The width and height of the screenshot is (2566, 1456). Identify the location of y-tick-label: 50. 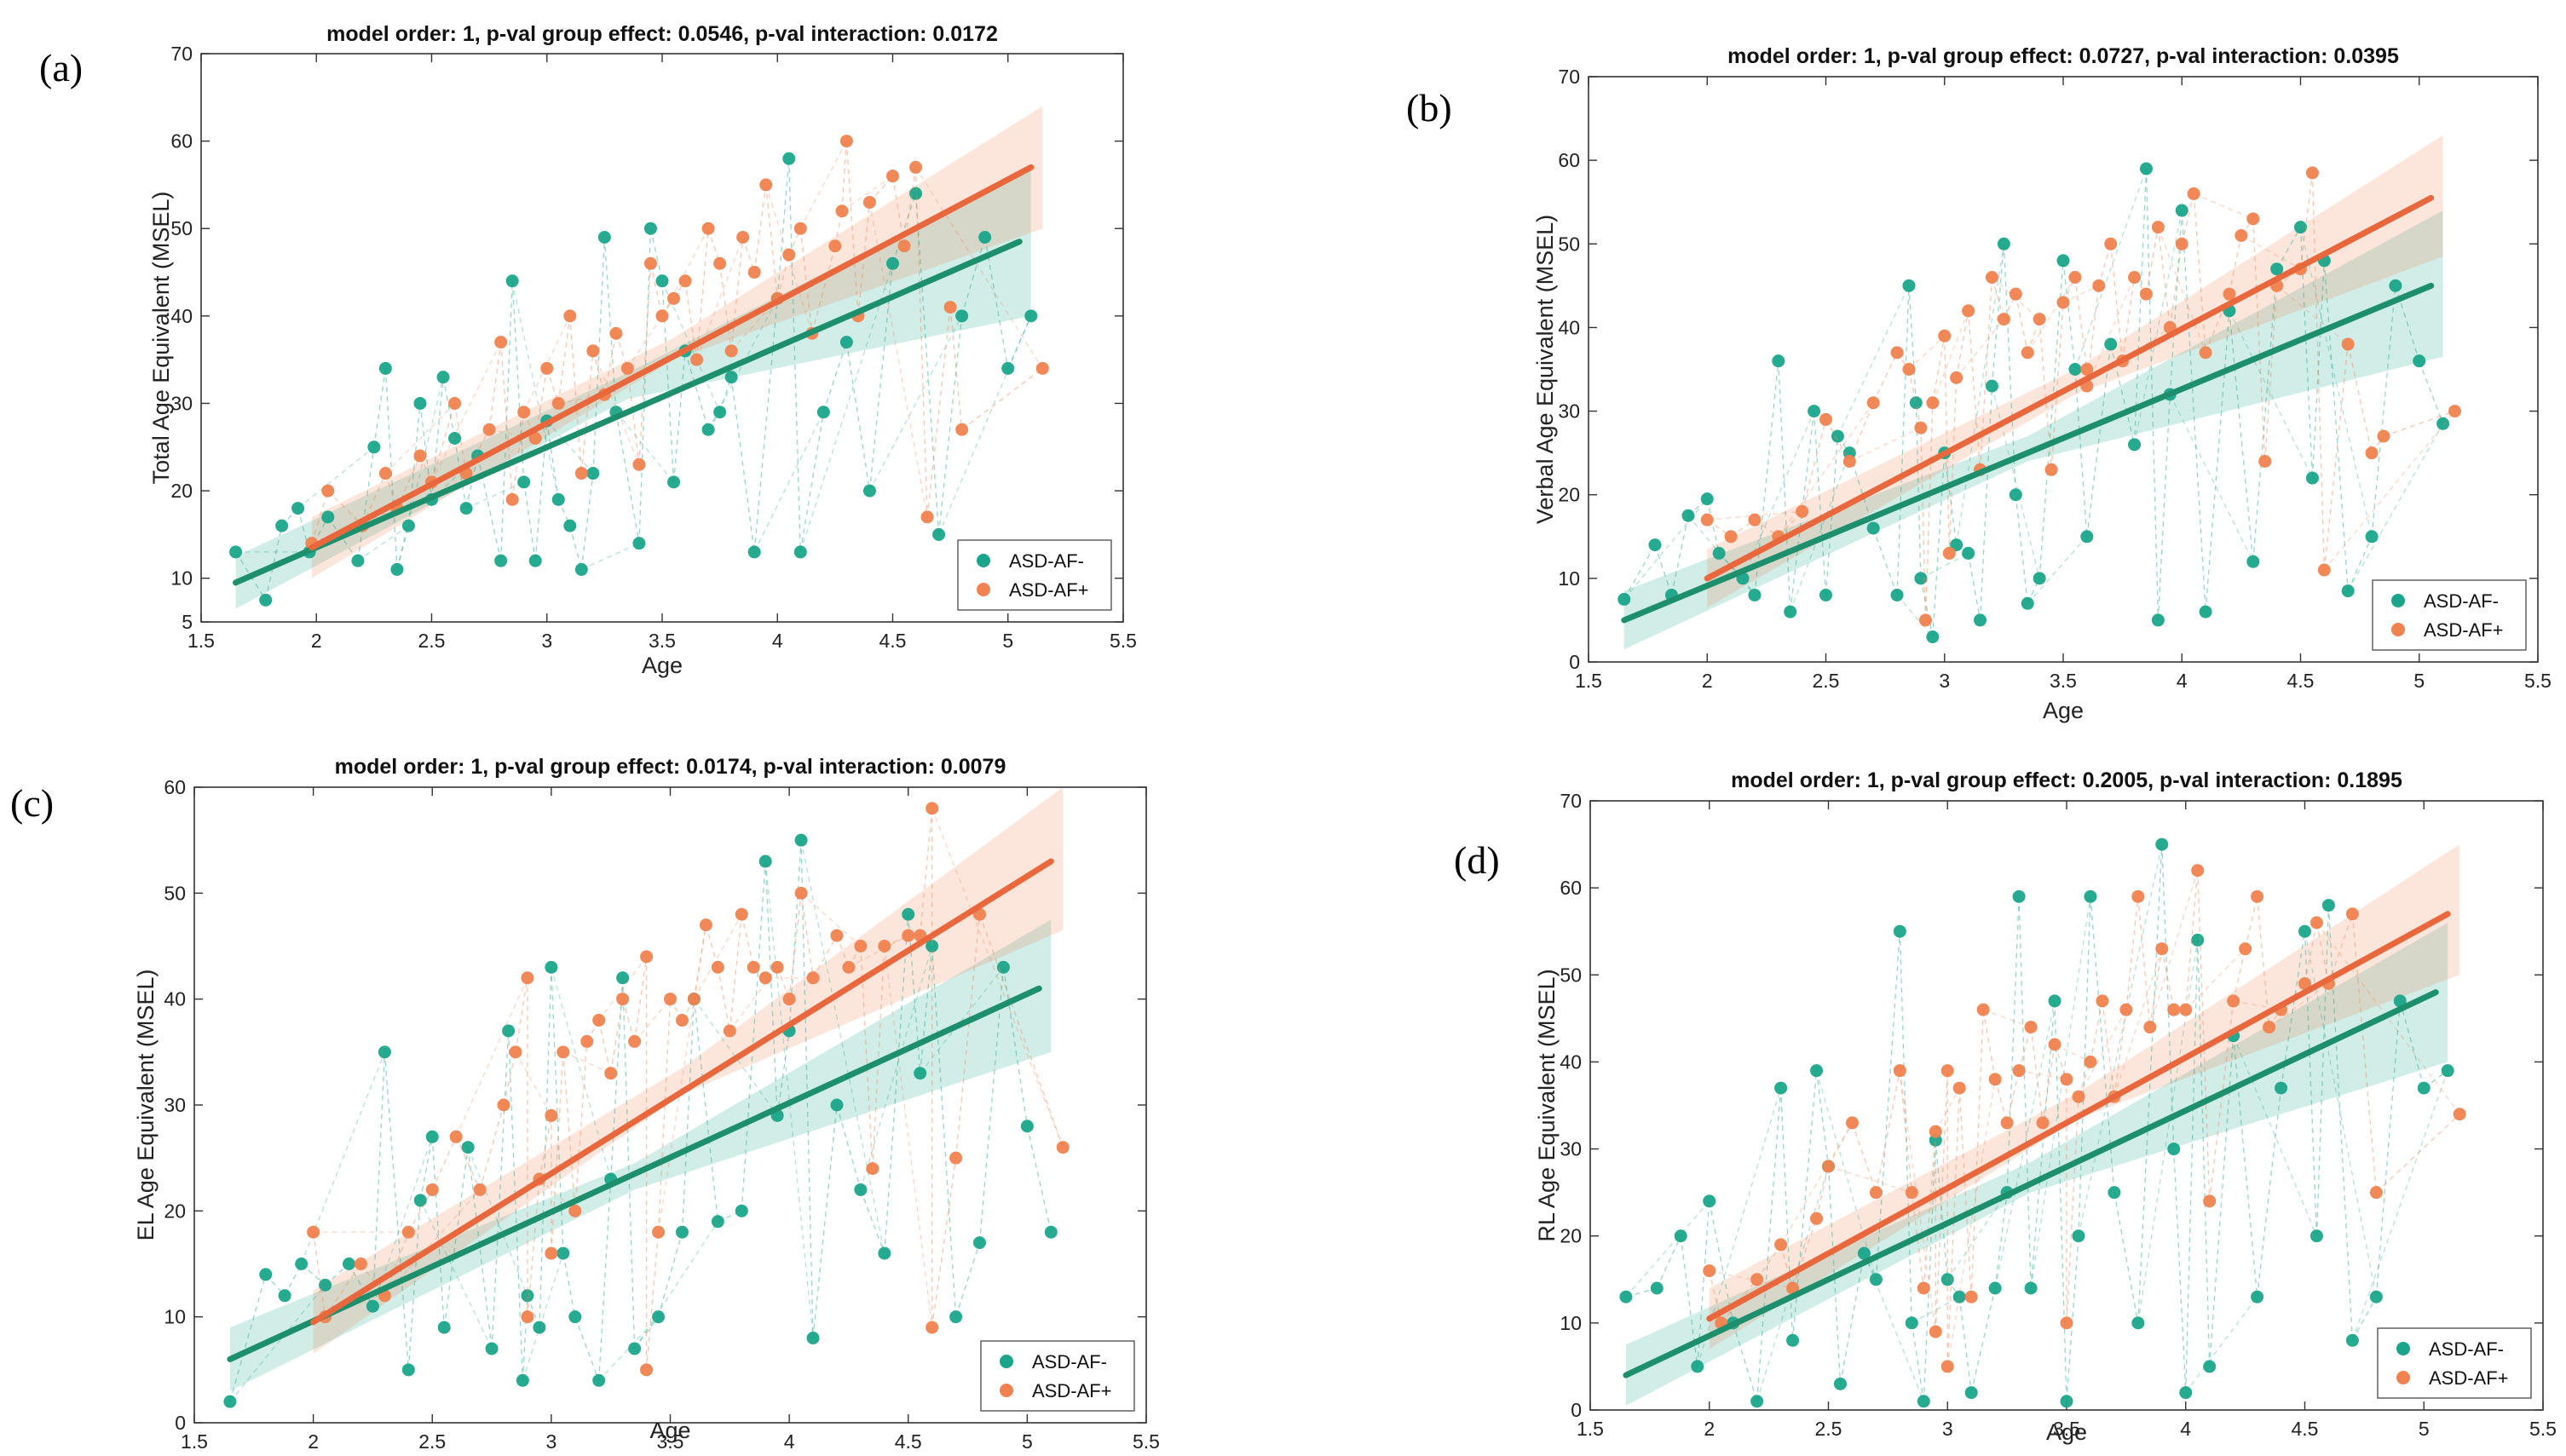
(1569, 244).